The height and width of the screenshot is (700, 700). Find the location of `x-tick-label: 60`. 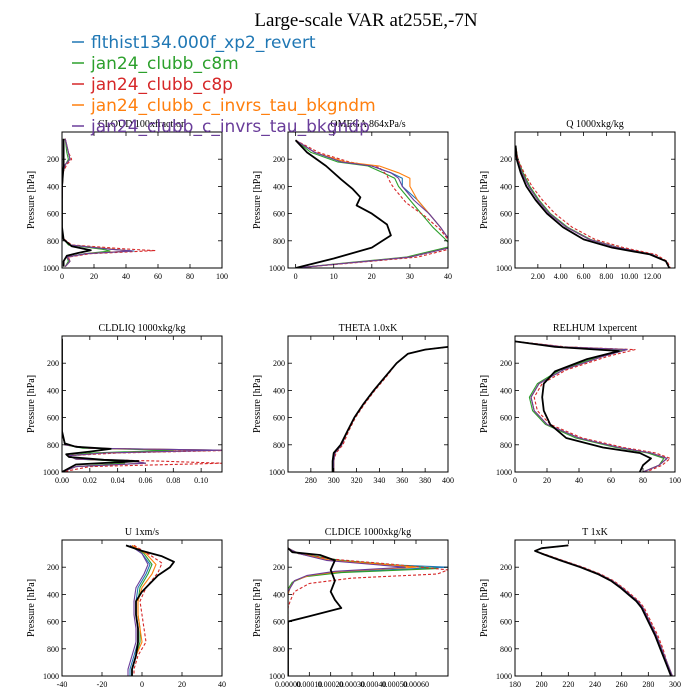

x-tick-label: 60 is located at coordinates (611, 480).